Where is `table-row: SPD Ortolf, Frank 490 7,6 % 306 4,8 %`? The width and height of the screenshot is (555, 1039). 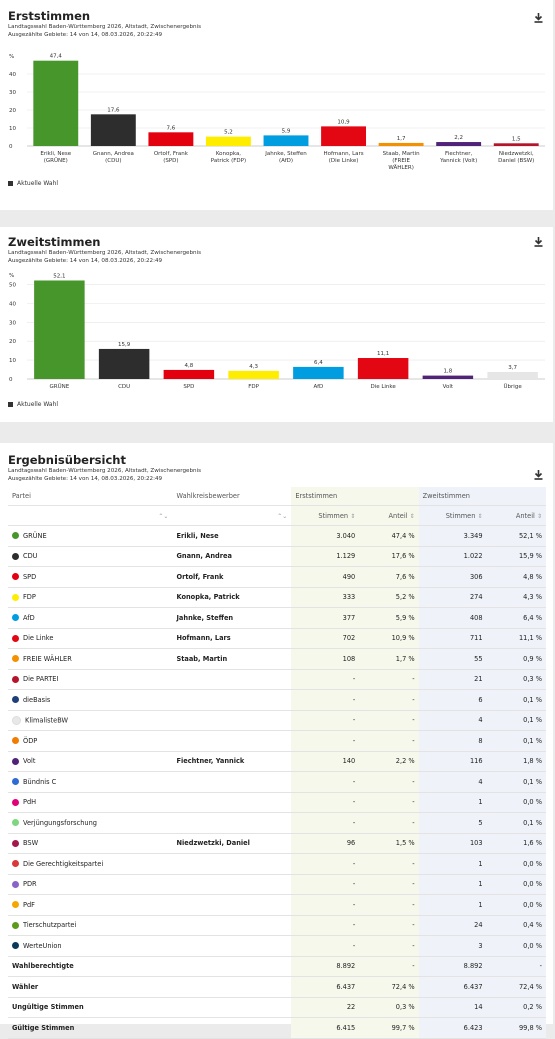
table-row: SPD Ortolf, Frank 490 7,6 % 306 4,8 % is located at coordinates (277, 577).